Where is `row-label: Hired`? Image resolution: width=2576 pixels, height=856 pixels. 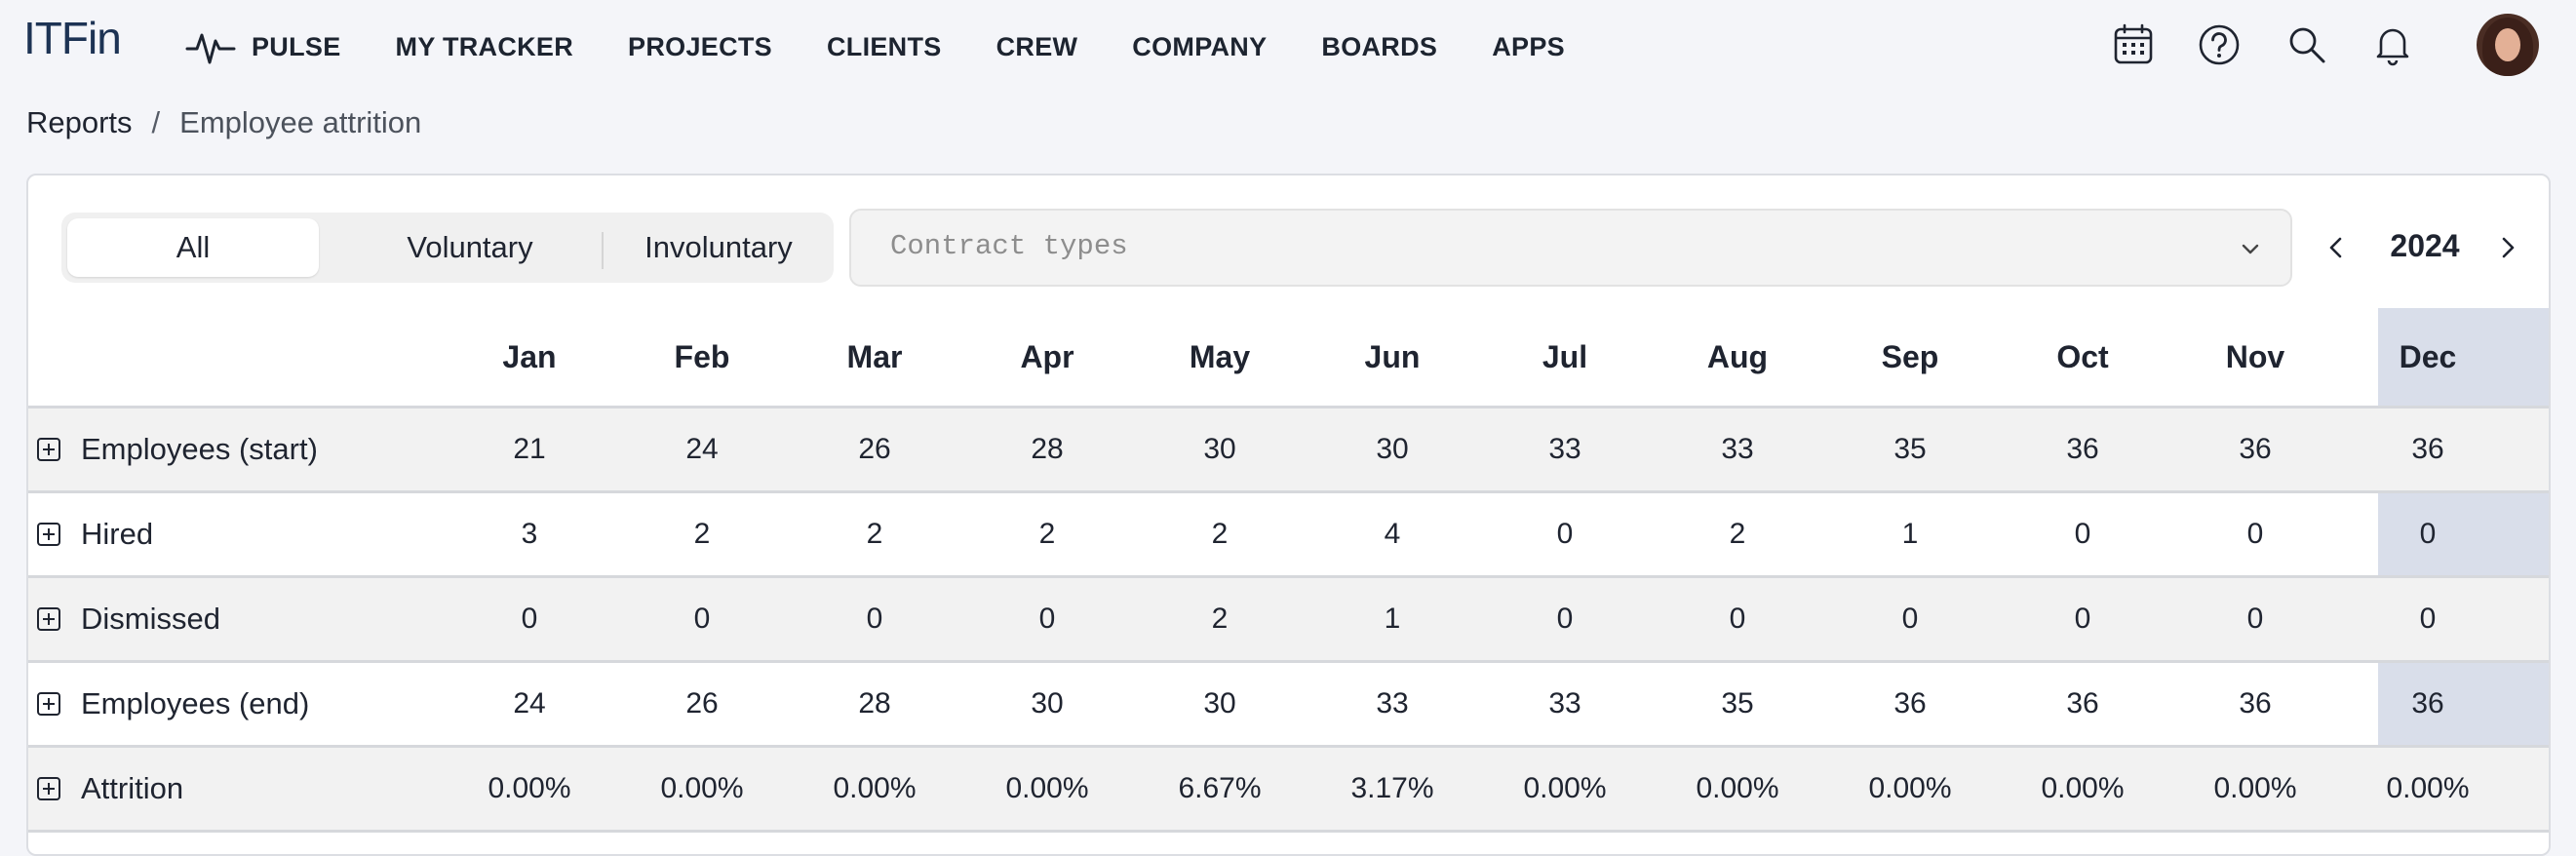
row-label: Hired is located at coordinates (94, 534).